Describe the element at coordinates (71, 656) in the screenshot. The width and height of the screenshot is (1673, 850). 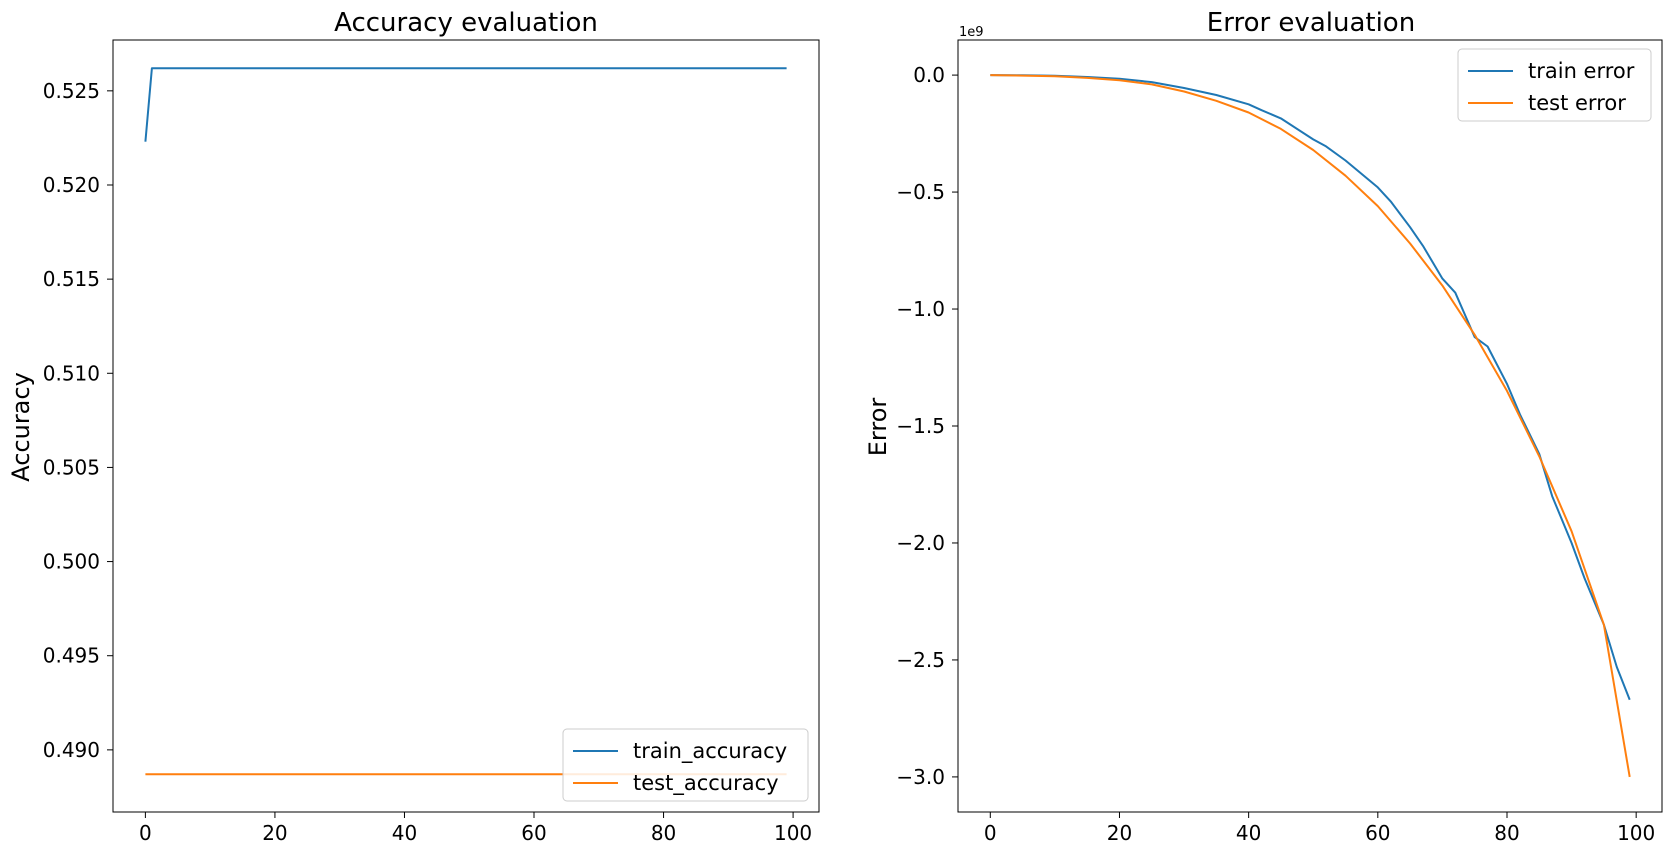
I see `y-tick-label: 0.495` at that location.